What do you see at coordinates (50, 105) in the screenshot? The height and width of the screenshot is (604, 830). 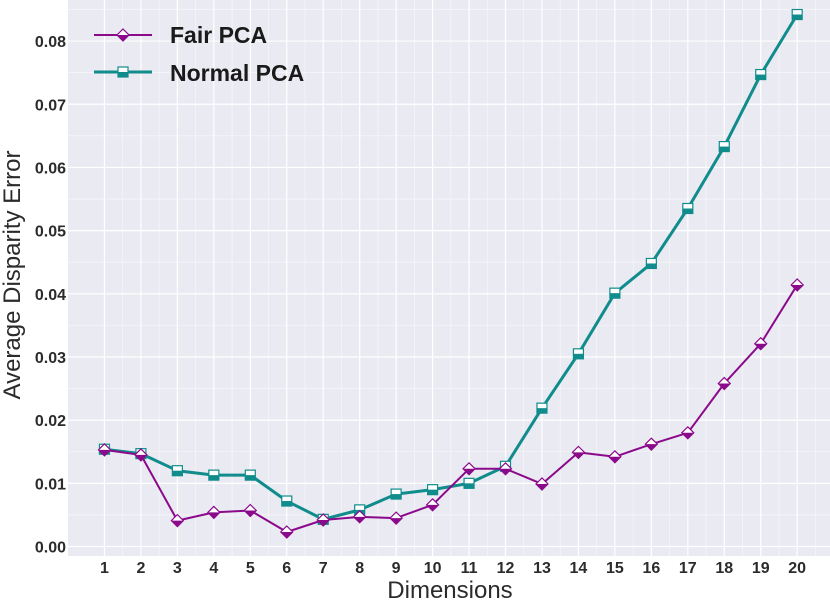 I see `y-tick-label: 0.07` at bounding box center [50, 105].